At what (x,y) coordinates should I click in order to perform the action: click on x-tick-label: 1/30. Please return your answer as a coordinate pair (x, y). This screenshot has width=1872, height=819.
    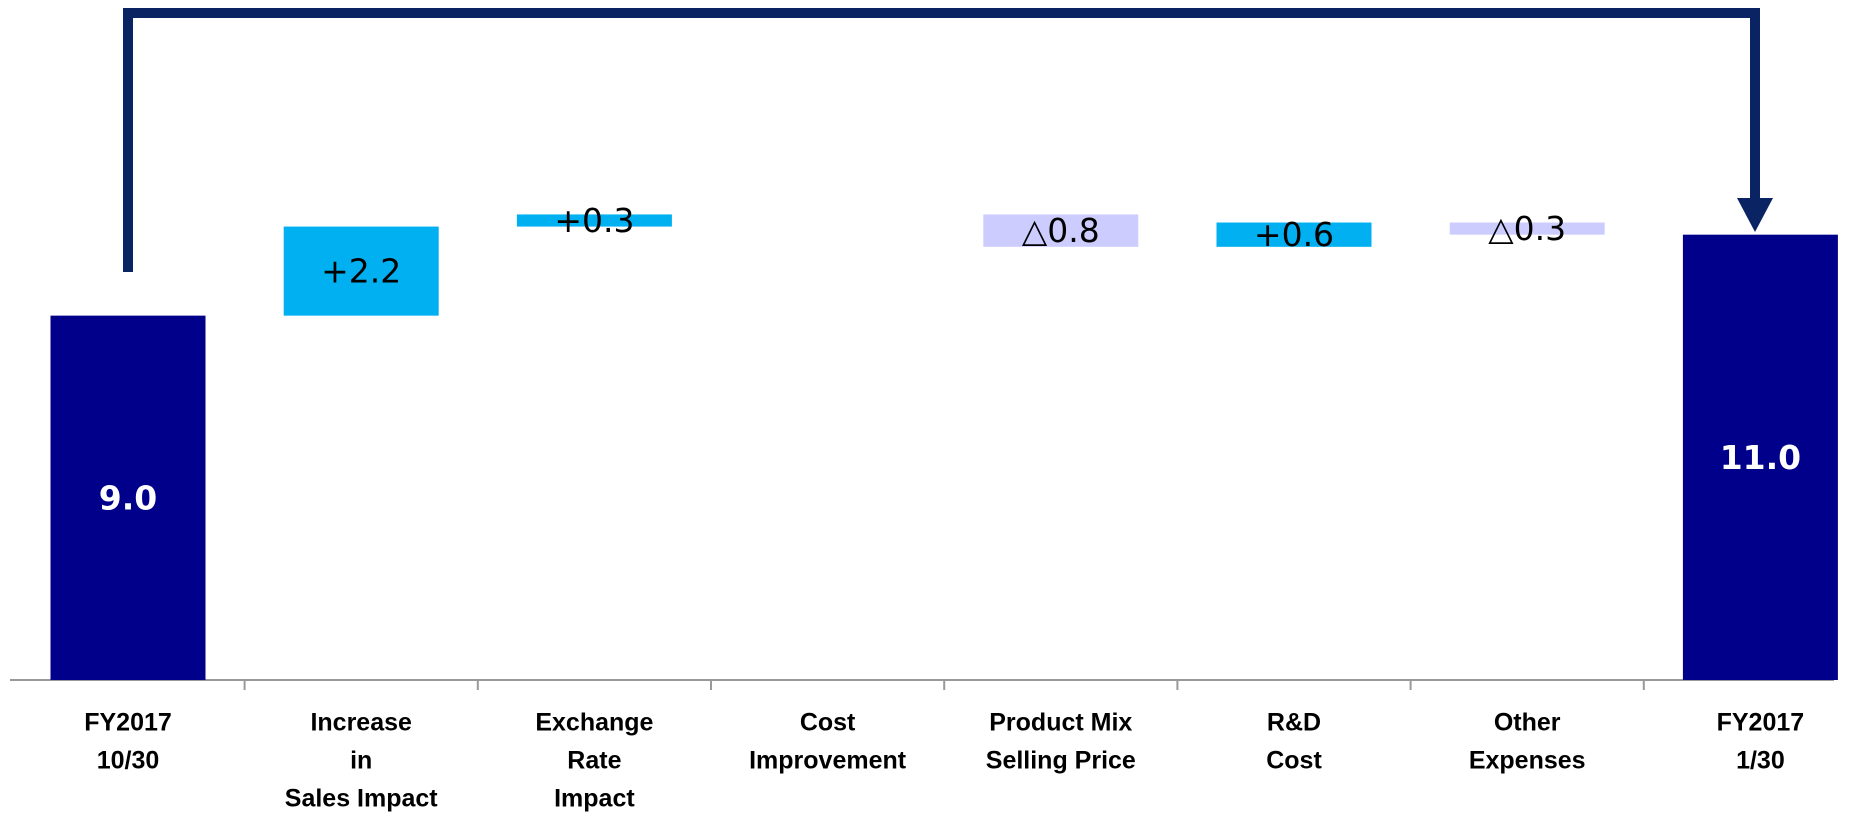
    Looking at the image, I should click on (1760, 761).